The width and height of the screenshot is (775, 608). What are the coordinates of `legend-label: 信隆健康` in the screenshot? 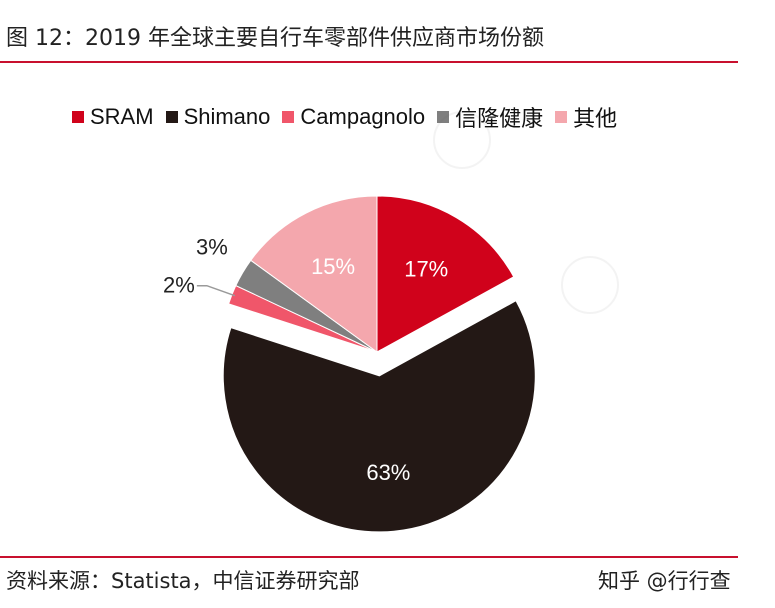 It's located at (499, 118).